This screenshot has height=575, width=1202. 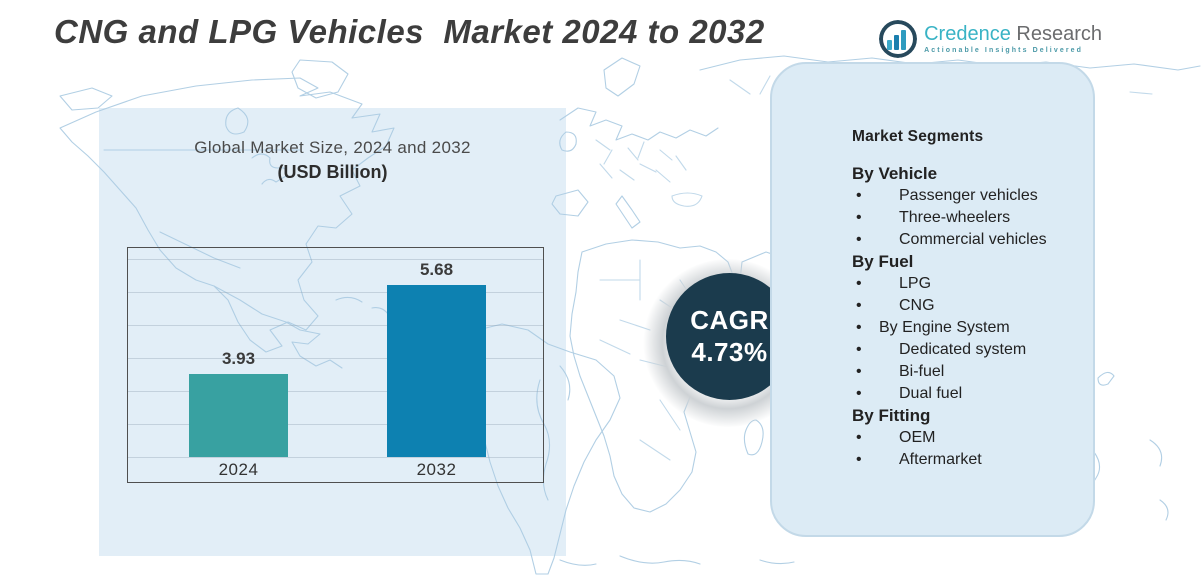 I want to click on bar-value-2032: 5.68, so click(x=436, y=269).